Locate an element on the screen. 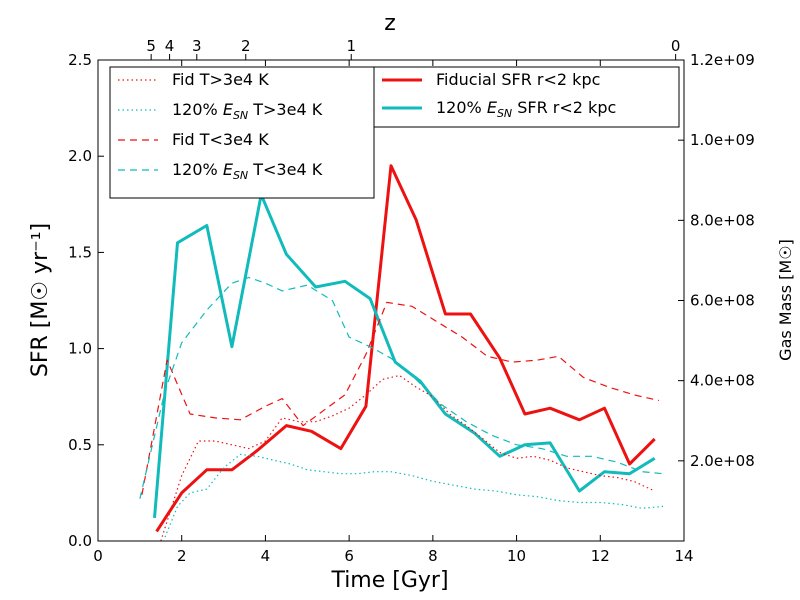  y-tick-label: 1.0 is located at coordinates (80, 349).